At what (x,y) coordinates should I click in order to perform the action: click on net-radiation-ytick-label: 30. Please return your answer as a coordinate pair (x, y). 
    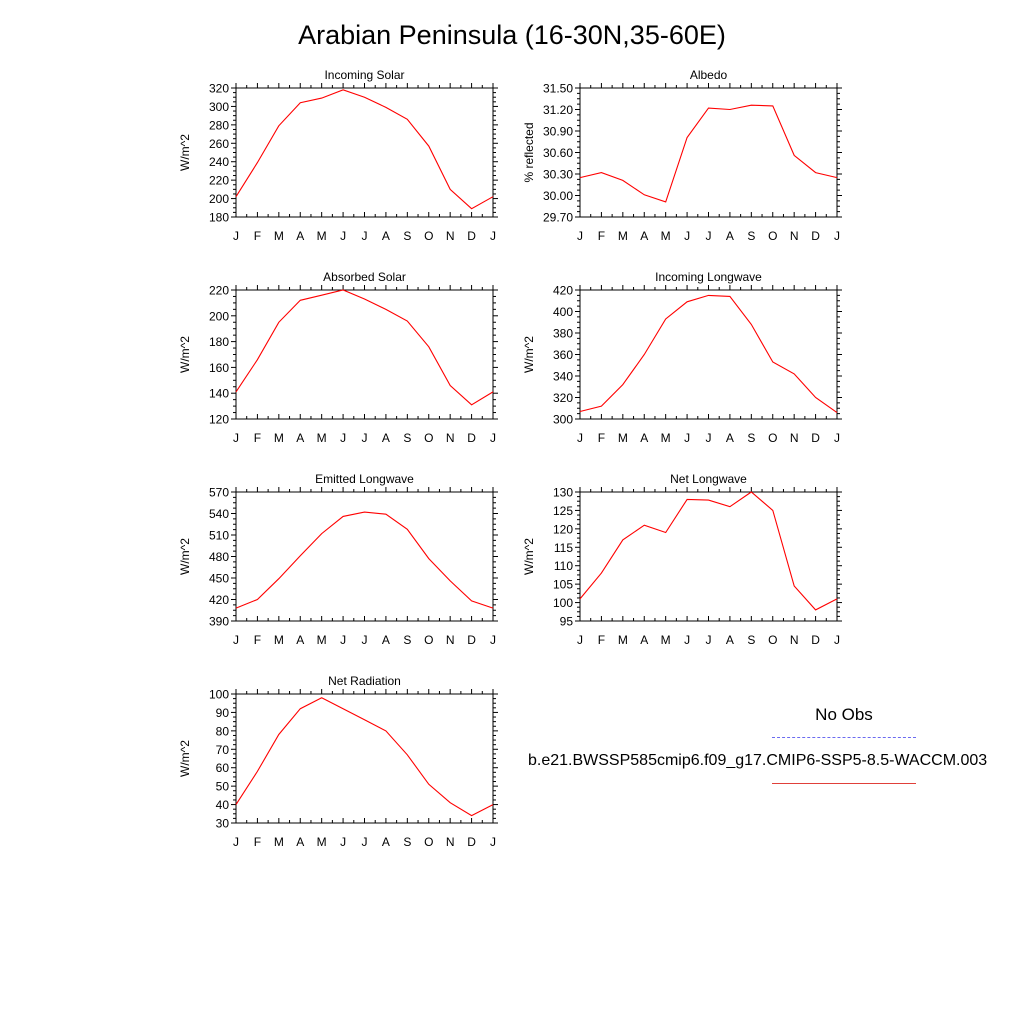
    Looking at the image, I should click on (223, 824).